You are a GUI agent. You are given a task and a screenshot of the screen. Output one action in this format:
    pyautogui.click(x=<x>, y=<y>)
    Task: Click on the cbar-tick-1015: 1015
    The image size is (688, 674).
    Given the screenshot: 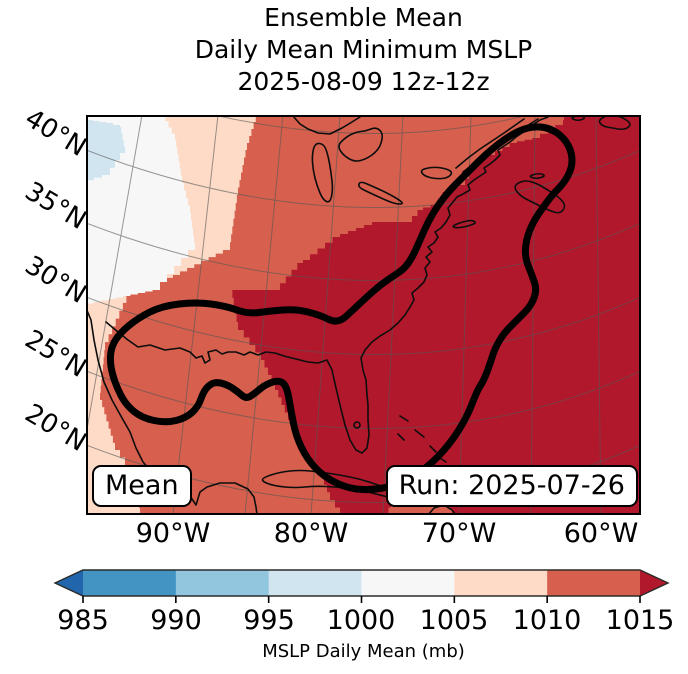 What is the action you would take?
    pyautogui.click(x=640, y=620)
    